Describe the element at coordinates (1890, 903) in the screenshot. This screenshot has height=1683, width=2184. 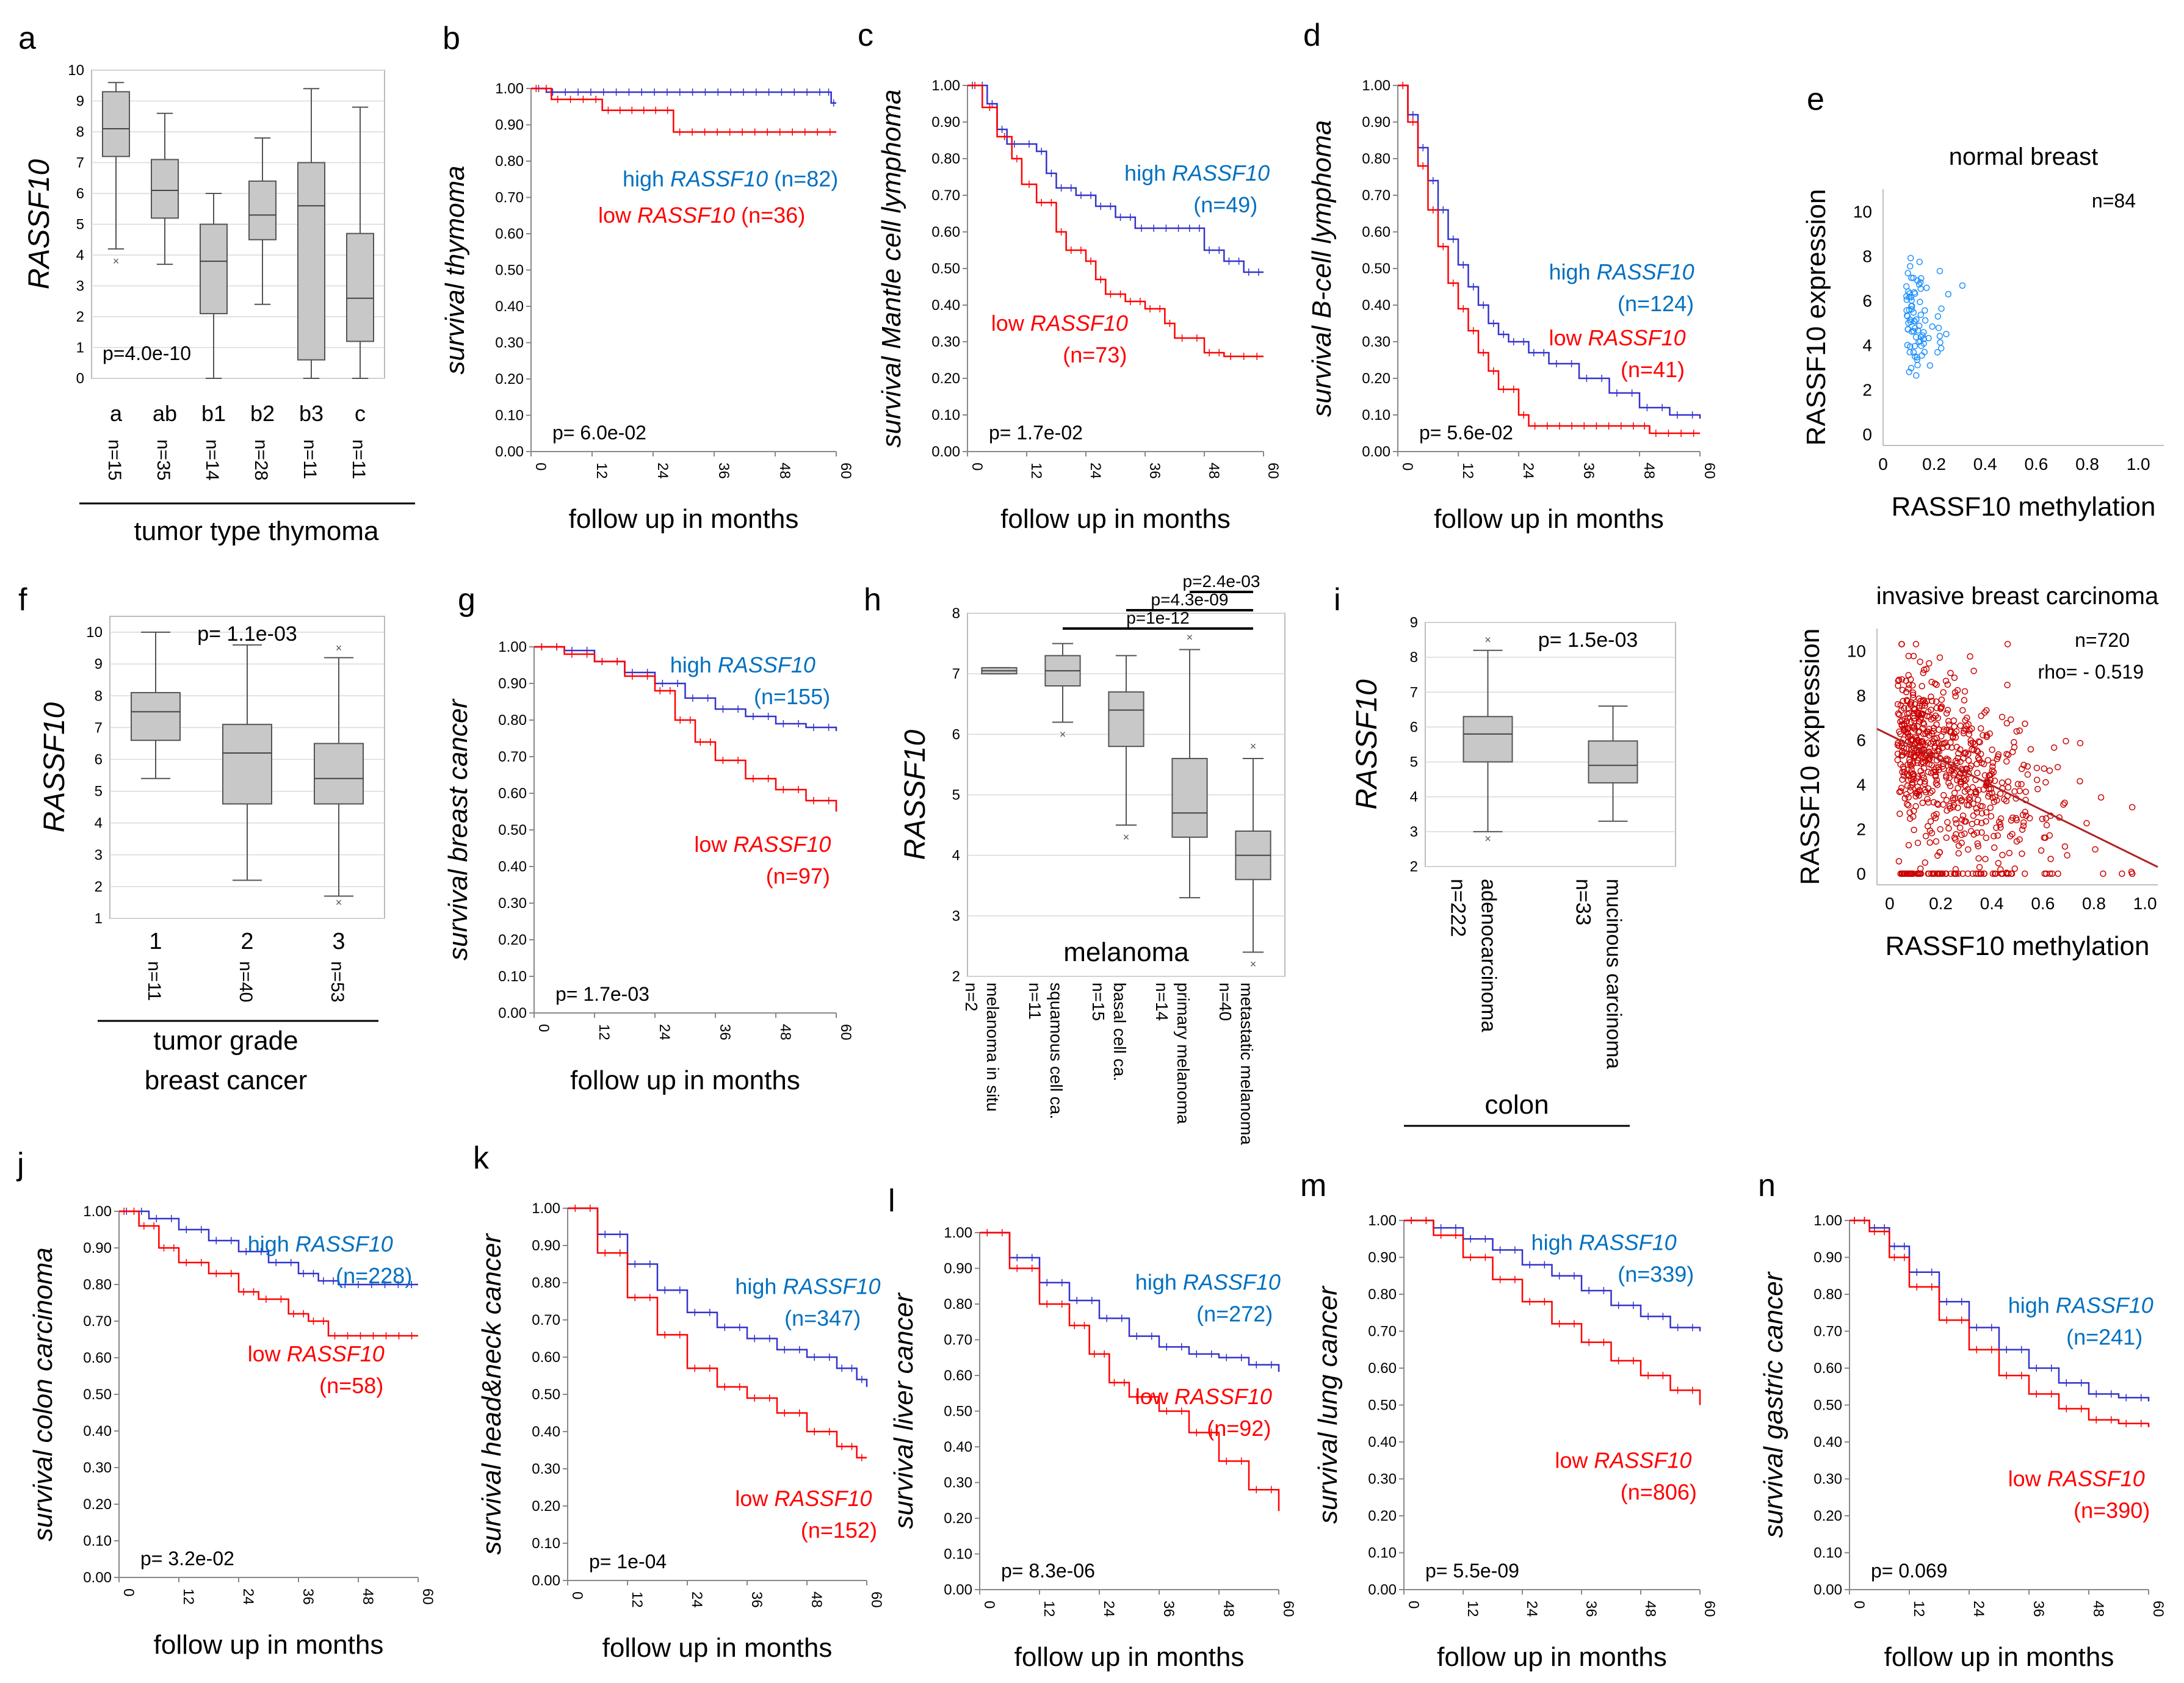
I see `x-tick-label: 0` at that location.